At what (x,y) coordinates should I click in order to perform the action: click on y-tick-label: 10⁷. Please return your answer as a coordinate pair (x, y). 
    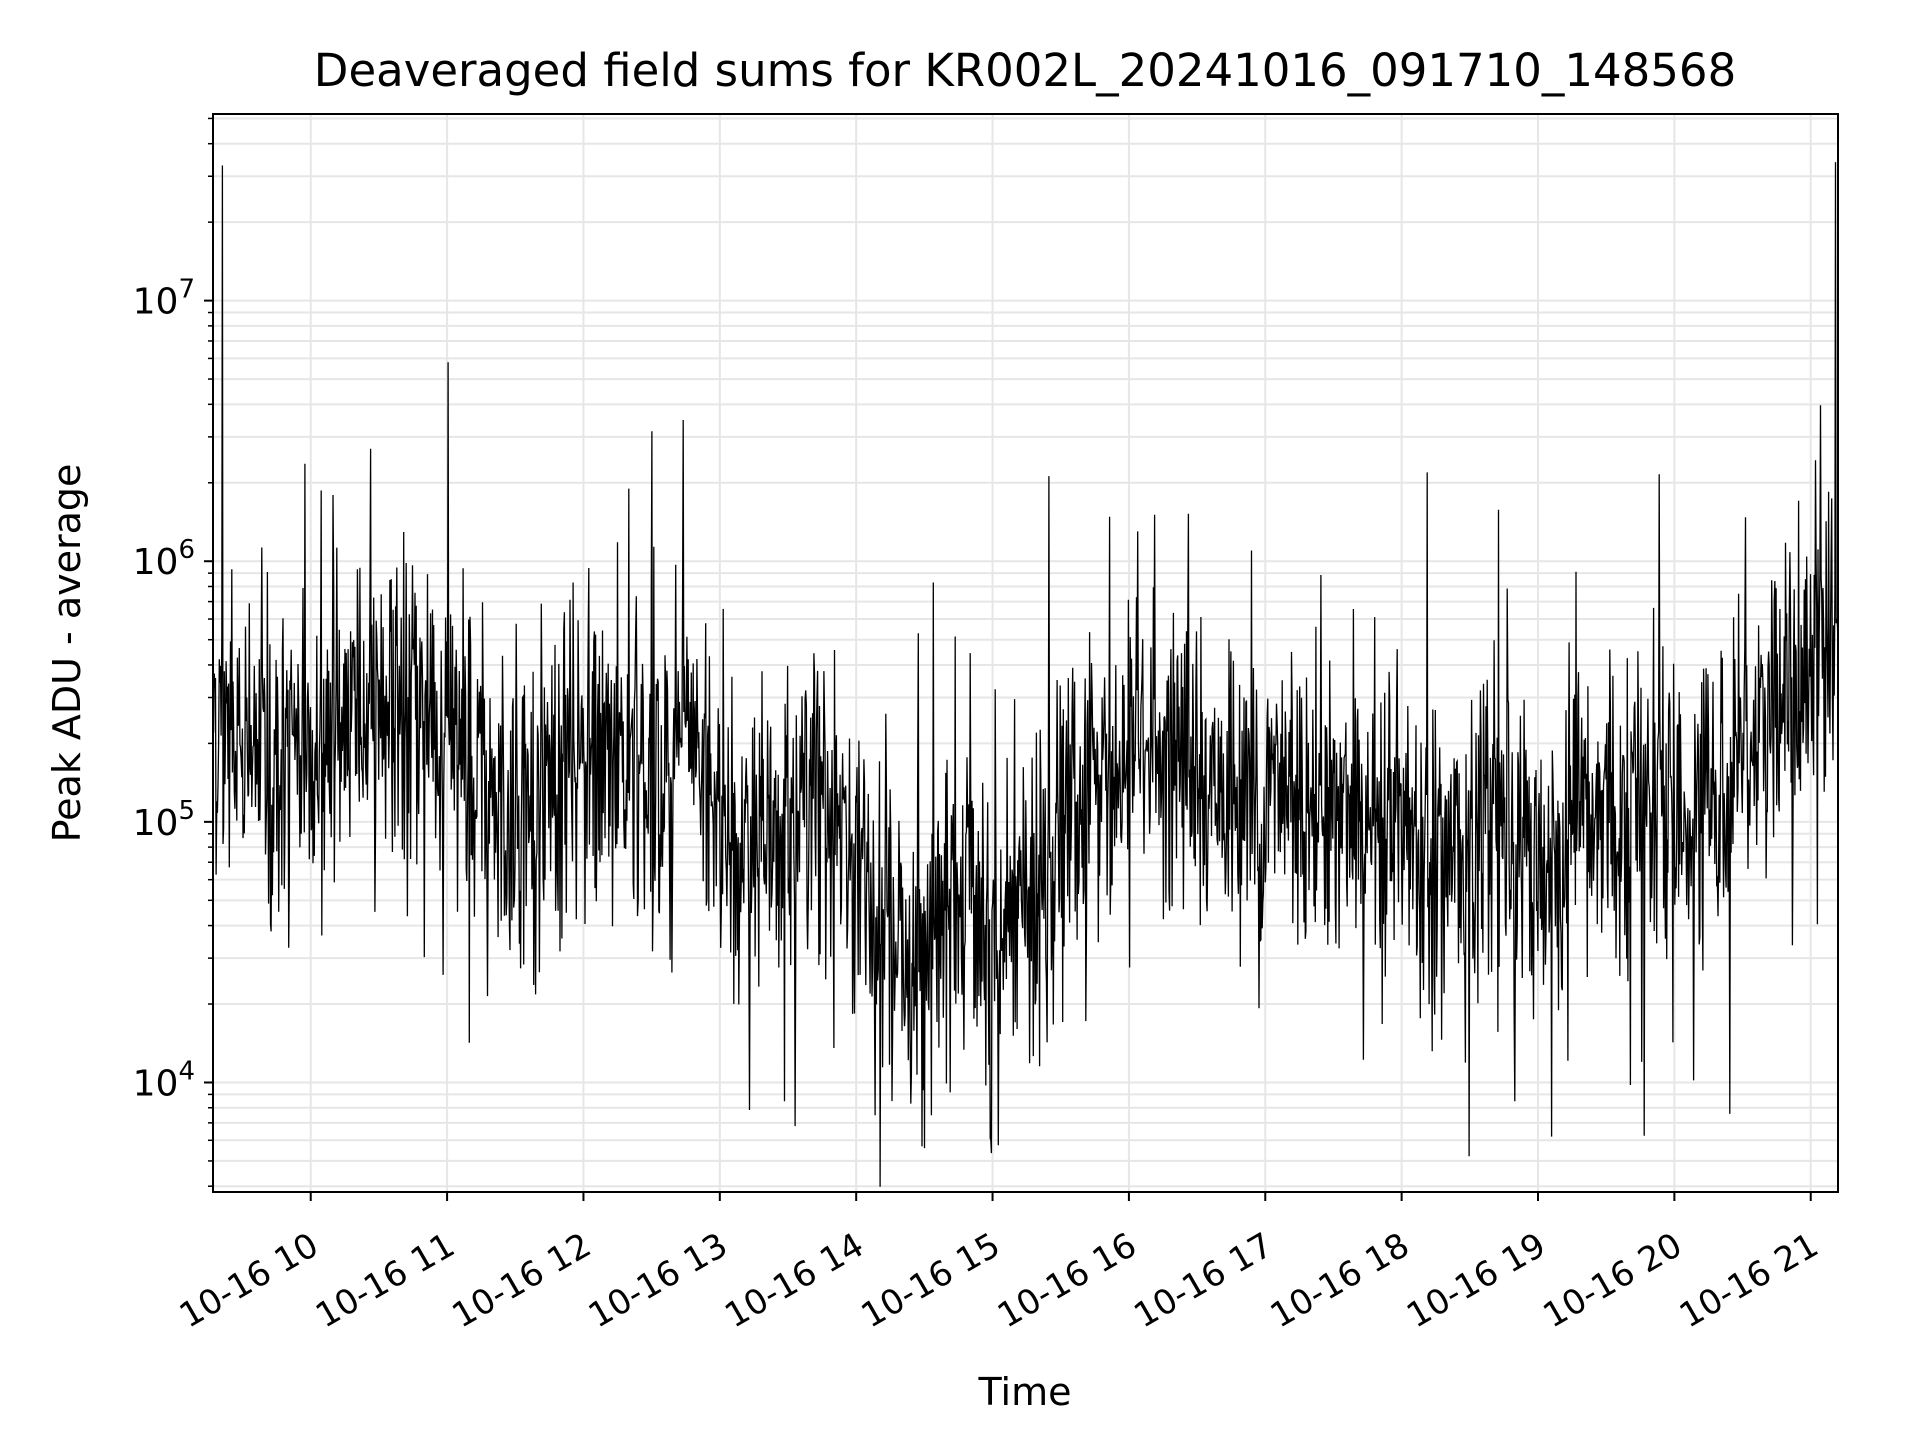
    Looking at the image, I should click on (164, 299).